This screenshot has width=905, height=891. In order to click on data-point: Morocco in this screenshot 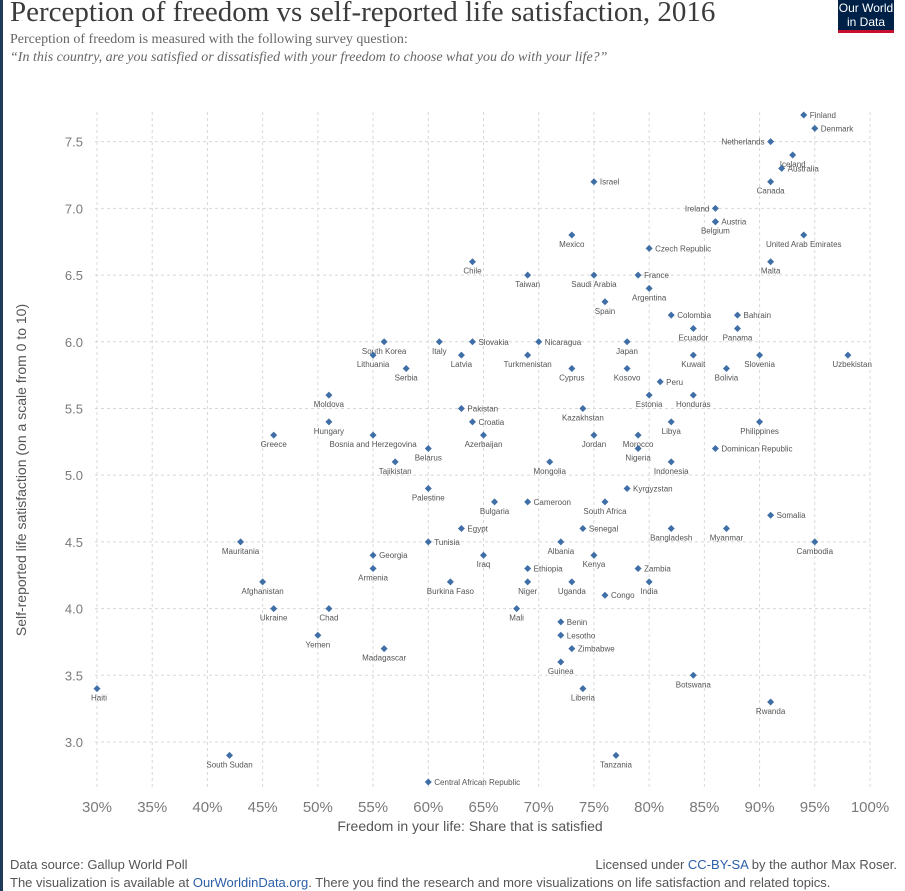, I will do `click(638, 440)`.